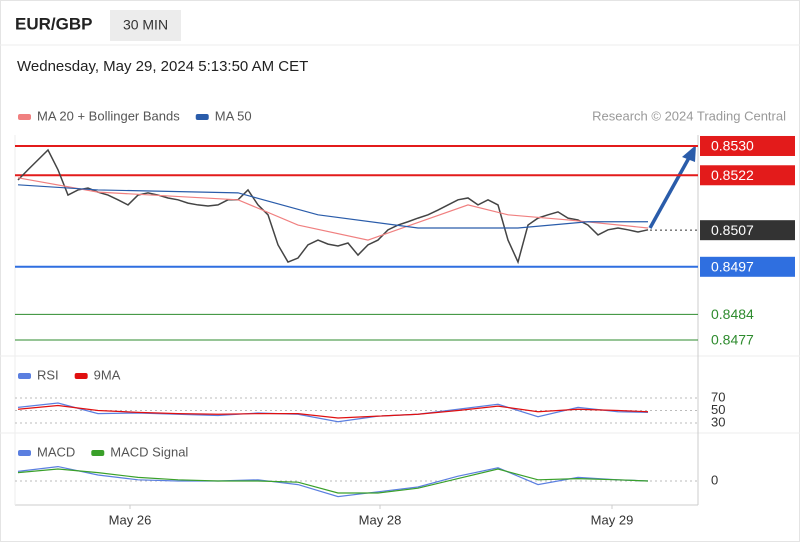 Image resolution: width=800 pixels, height=542 pixels. I want to click on y-tick-label: 30, so click(718, 421).